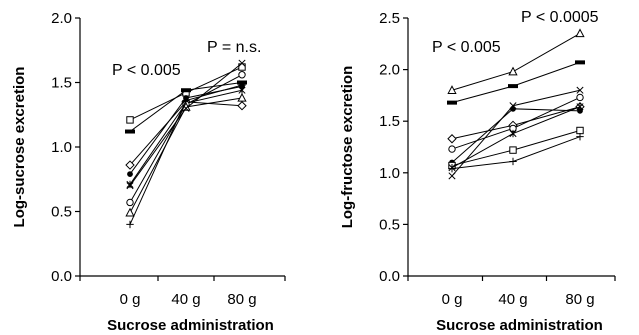  I want to click on y-tick-label: 2.5, so click(389, 18).